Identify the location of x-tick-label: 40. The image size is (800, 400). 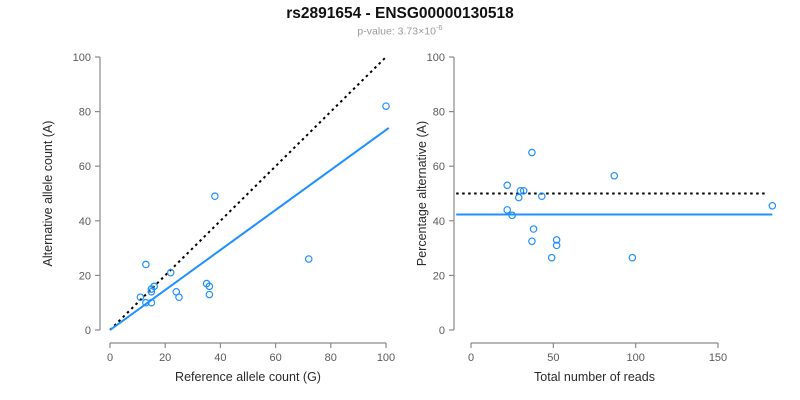
(220, 358).